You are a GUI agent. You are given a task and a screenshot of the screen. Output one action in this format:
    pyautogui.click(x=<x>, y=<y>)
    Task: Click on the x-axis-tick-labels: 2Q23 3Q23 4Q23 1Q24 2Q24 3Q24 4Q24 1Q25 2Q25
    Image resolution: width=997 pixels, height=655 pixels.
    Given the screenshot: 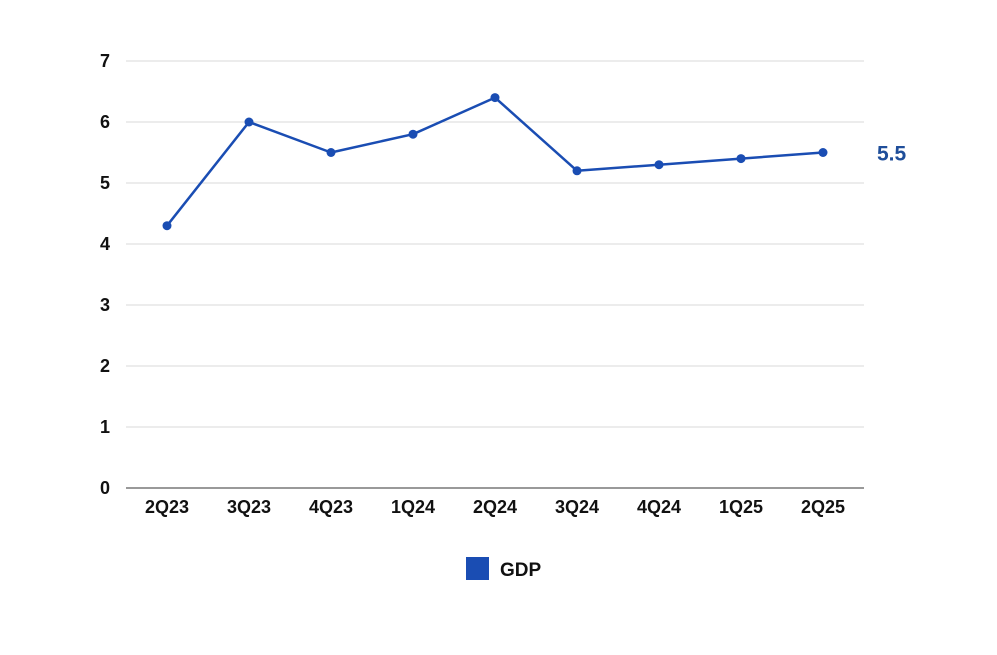 What is the action you would take?
    pyautogui.click(x=495, y=507)
    